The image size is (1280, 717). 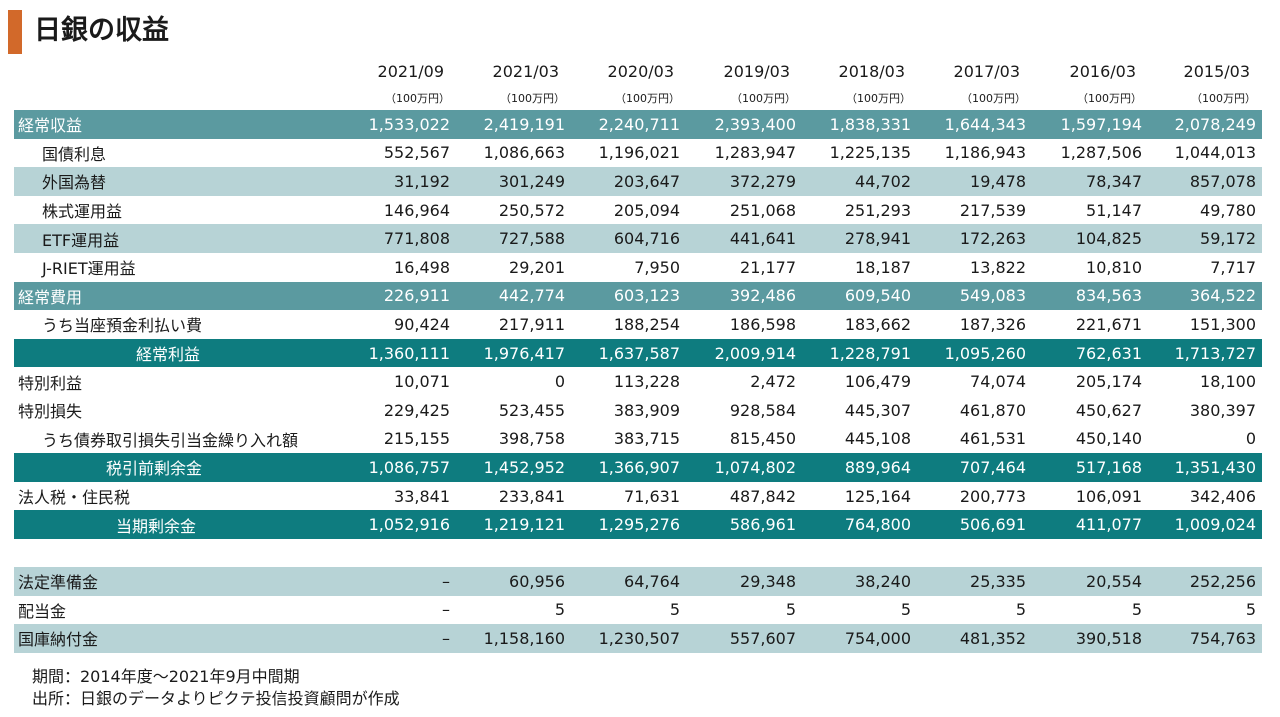 I want to click on value-cell: 523,455, so click(x=531, y=410).